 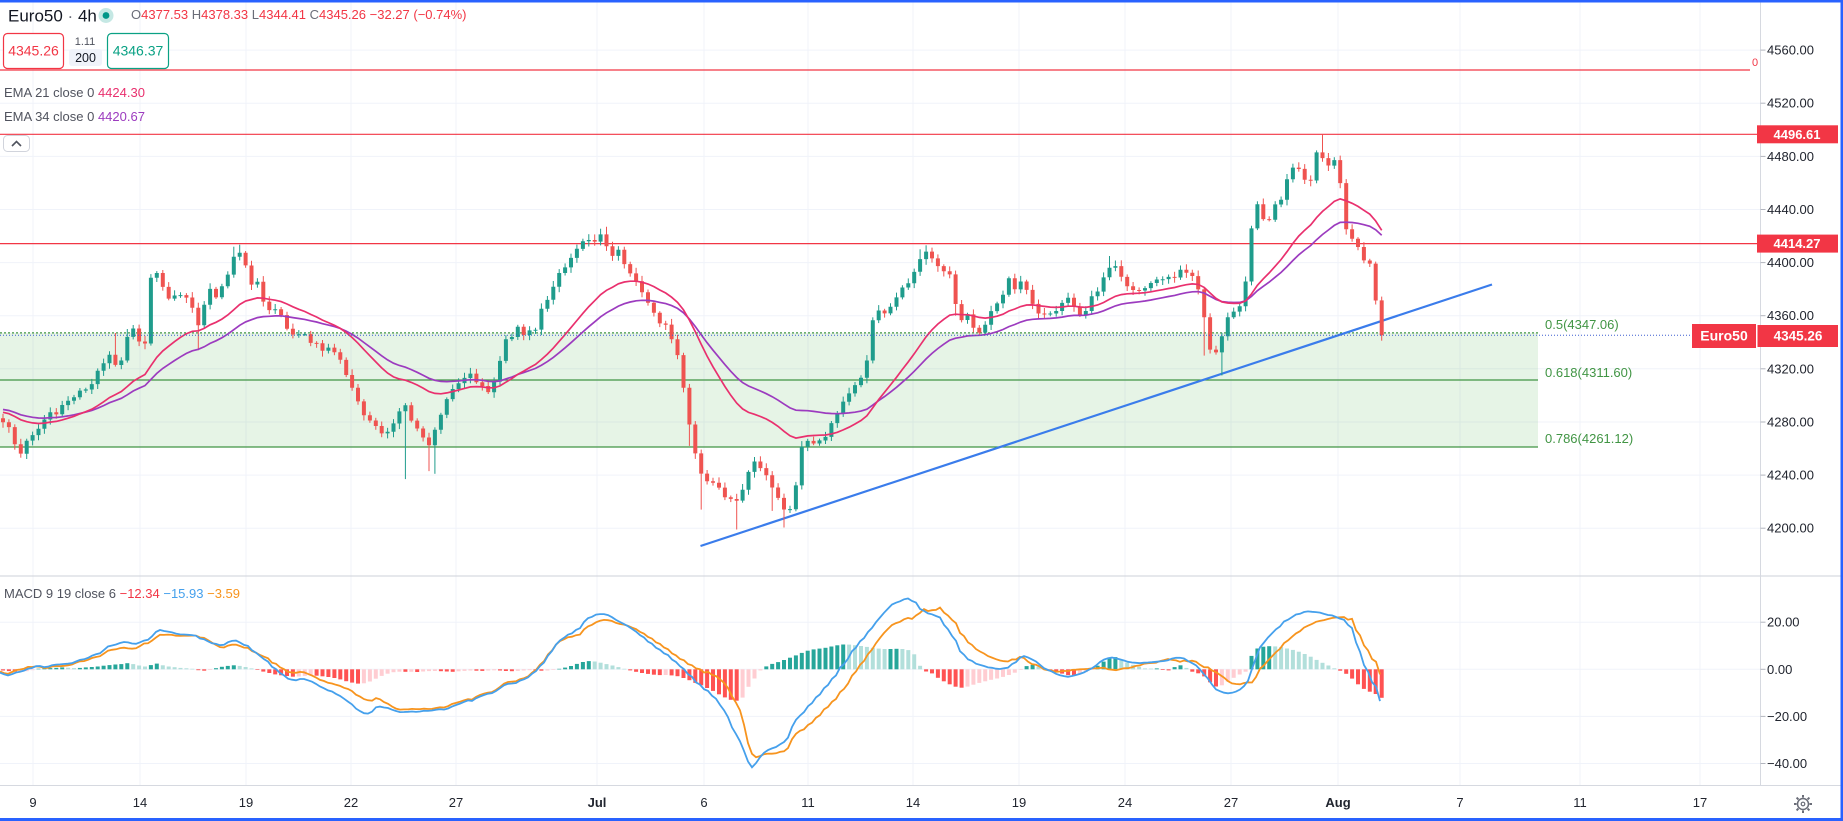 What do you see at coordinates (85, 58) in the screenshot?
I see `svg-text: 200` at bounding box center [85, 58].